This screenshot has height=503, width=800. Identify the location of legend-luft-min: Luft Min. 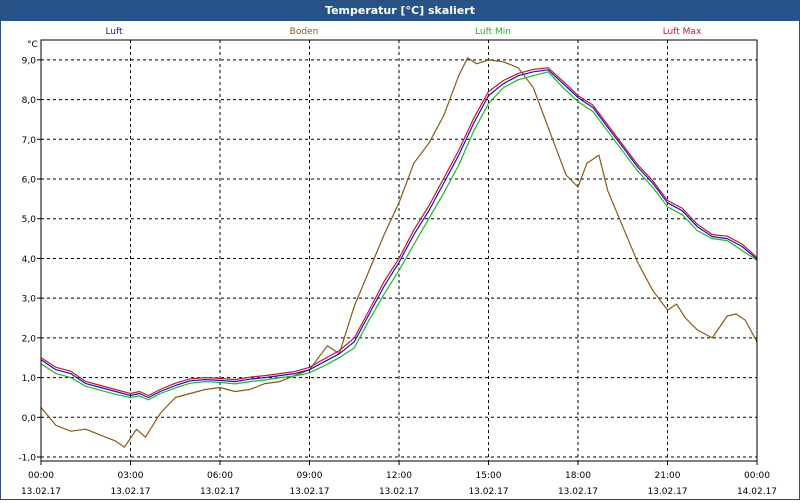
(493, 32).